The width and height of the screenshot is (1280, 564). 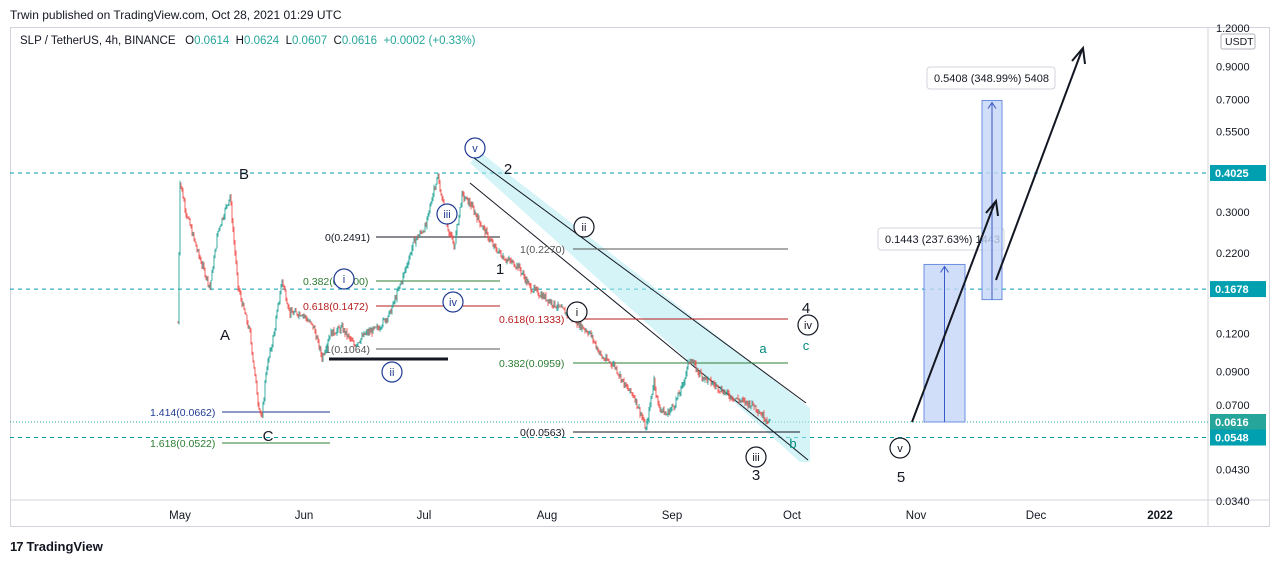 What do you see at coordinates (1233, 67) in the screenshot?
I see `price-tick: 0.9000` at bounding box center [1233, 67].